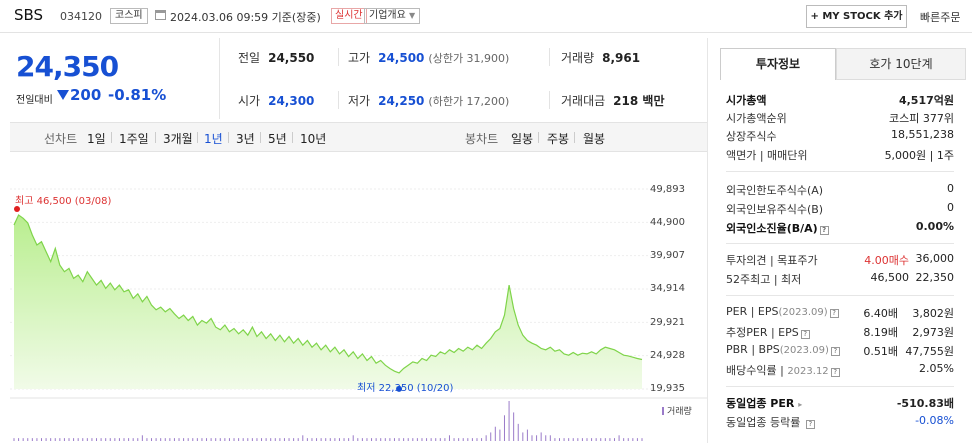 The width and height of the screenshot is (972, 443). I want to click on info-label: 외국인보유주식수(B), so click(775, 209).